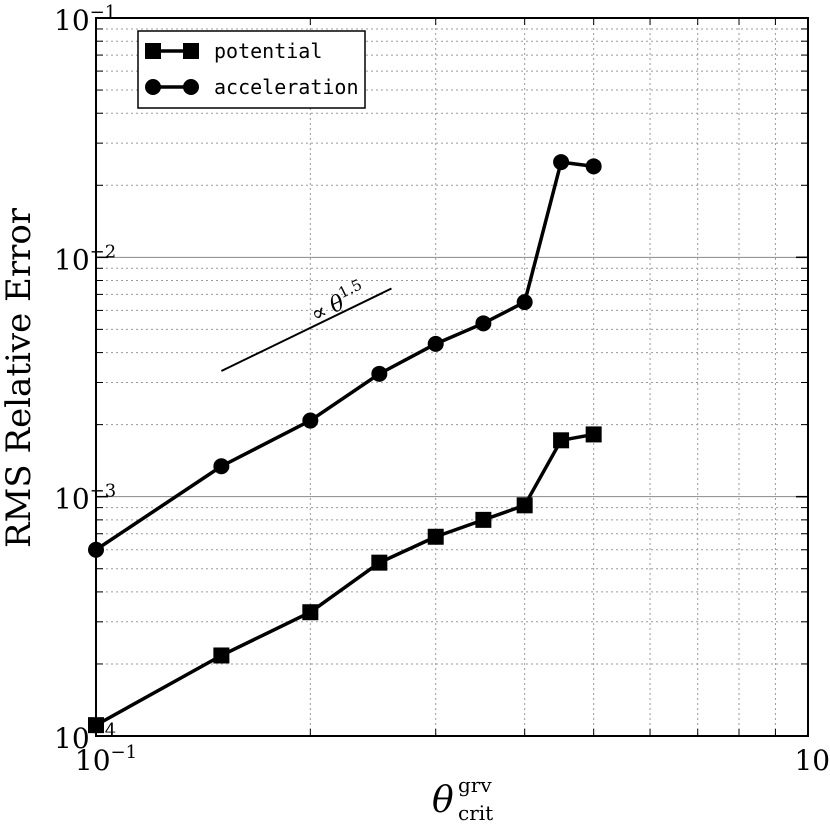 The image size is (830, 824). I want to click on slope-reference-line, so click(306, 329).